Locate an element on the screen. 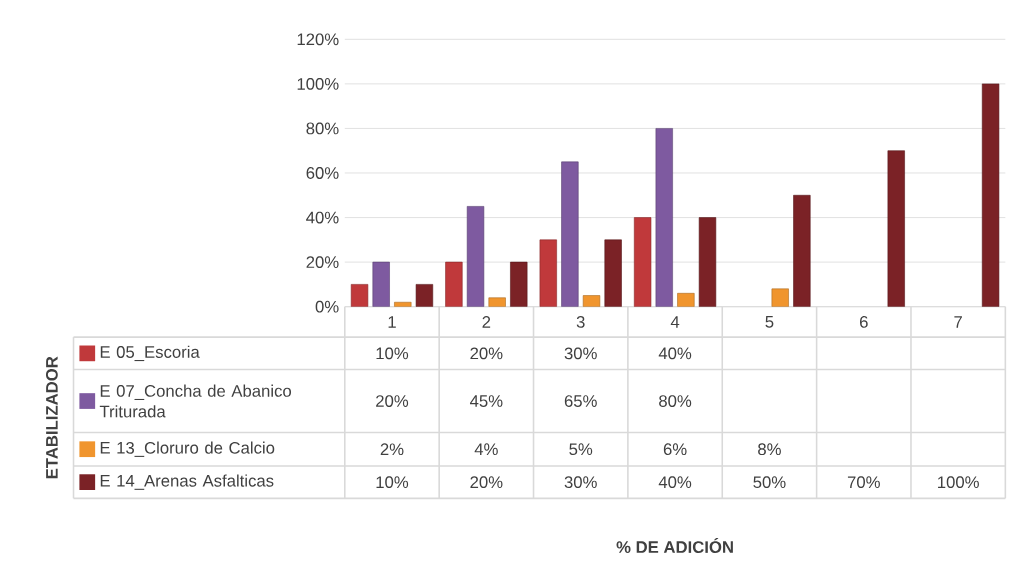 The width and height of the screenshot is (1024, 580). data-label: 8% is located at coordinates (769, 449).